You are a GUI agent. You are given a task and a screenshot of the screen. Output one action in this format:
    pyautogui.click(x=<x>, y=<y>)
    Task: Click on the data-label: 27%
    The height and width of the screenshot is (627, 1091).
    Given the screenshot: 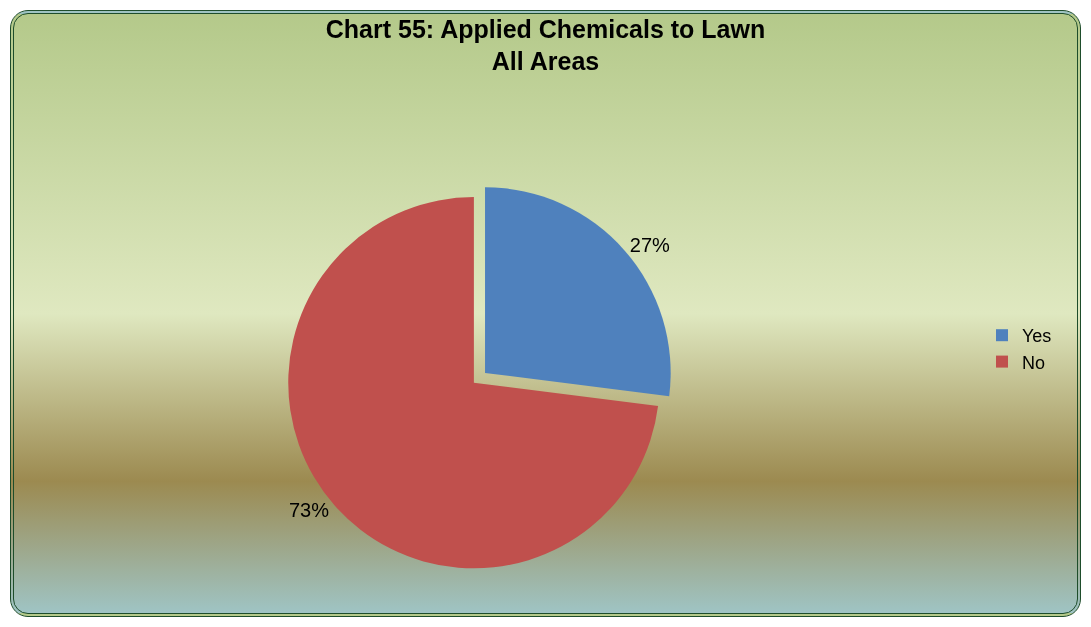 What is the action you would take?
    pyautogui.click(x=650, y=245)
    